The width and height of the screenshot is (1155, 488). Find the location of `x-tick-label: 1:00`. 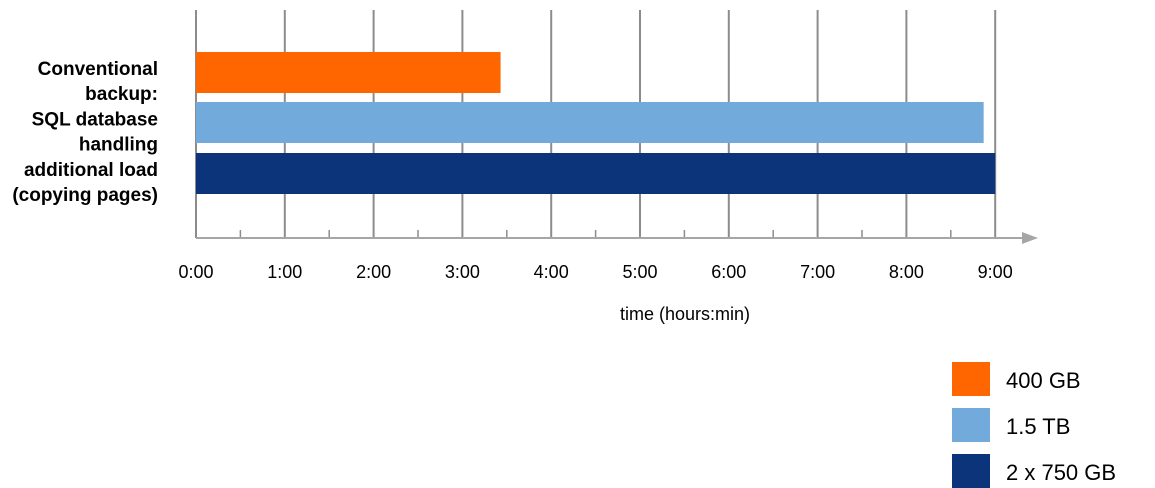

x-tick-label: 1:00 is located at coordinates (284, 272).